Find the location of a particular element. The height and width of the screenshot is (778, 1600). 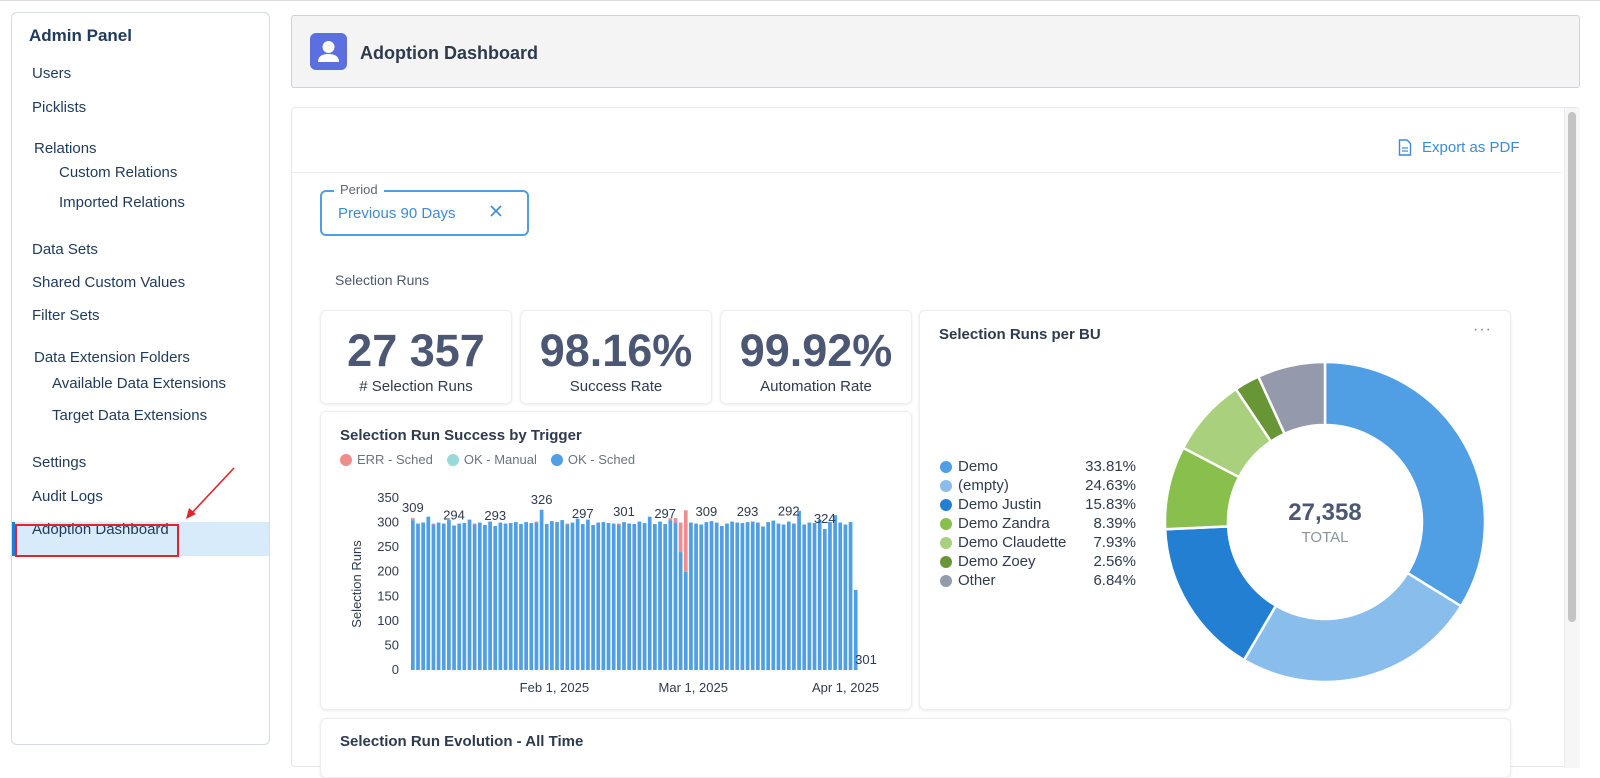

sidebar-item-picklists: Picklists is located at coordinates (59, 107).